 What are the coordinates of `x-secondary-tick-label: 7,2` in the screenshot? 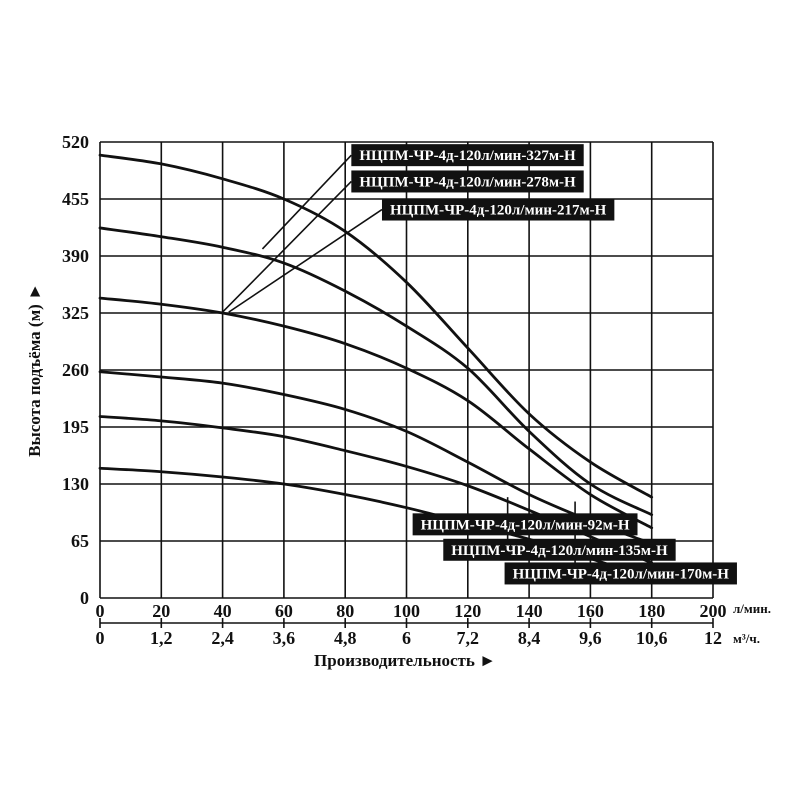 It's located at (468, 638).